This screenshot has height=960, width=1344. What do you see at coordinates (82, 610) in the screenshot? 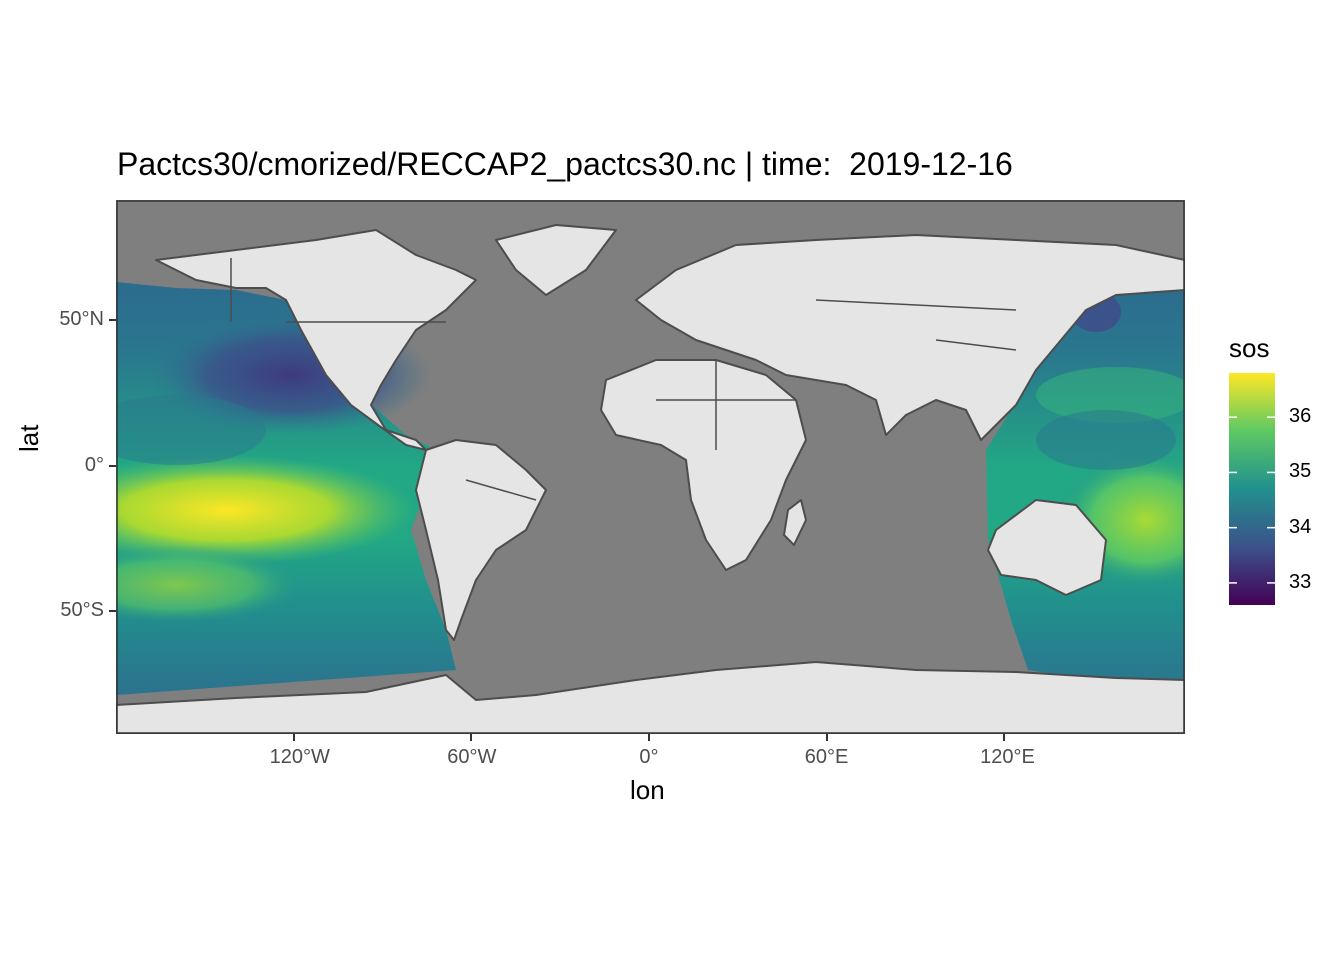
I see `y-tick-label: 50°S` at bounding box center [82, 610].